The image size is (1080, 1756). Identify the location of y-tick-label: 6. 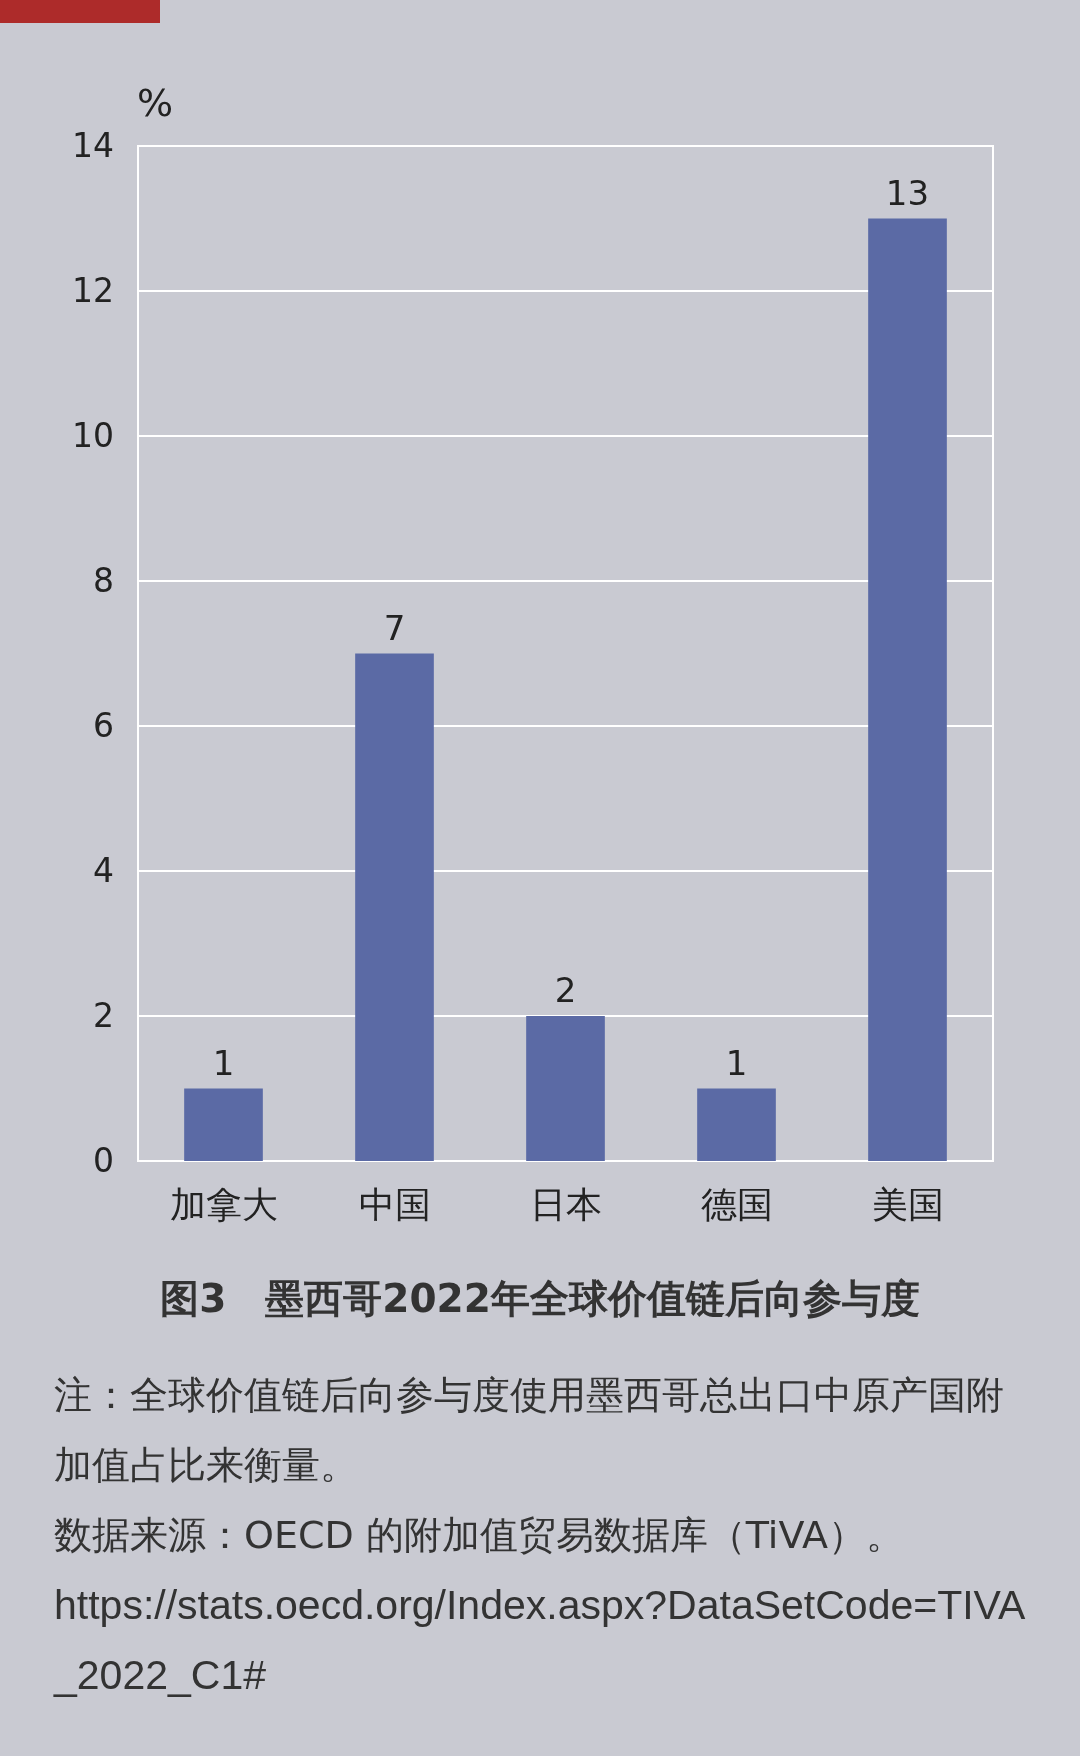
(103, 726).